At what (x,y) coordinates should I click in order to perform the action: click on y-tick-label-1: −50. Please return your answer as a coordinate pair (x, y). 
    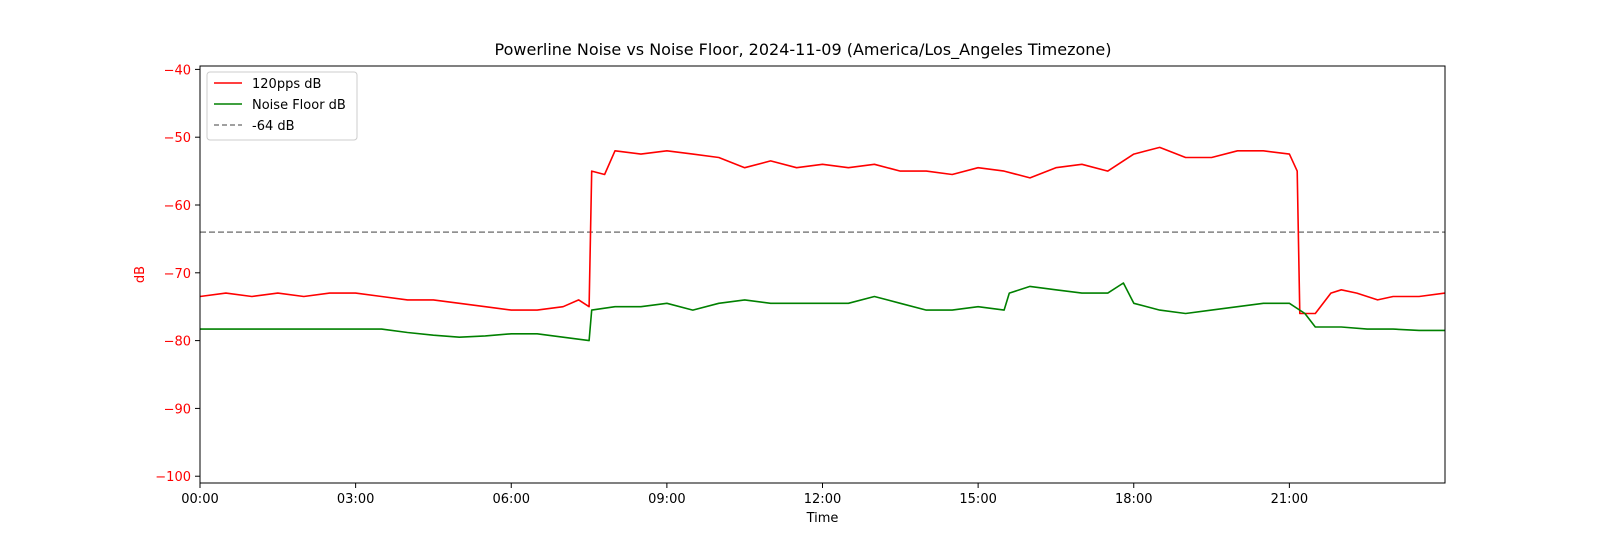
    Looking at the image, I should click on (177, 138).